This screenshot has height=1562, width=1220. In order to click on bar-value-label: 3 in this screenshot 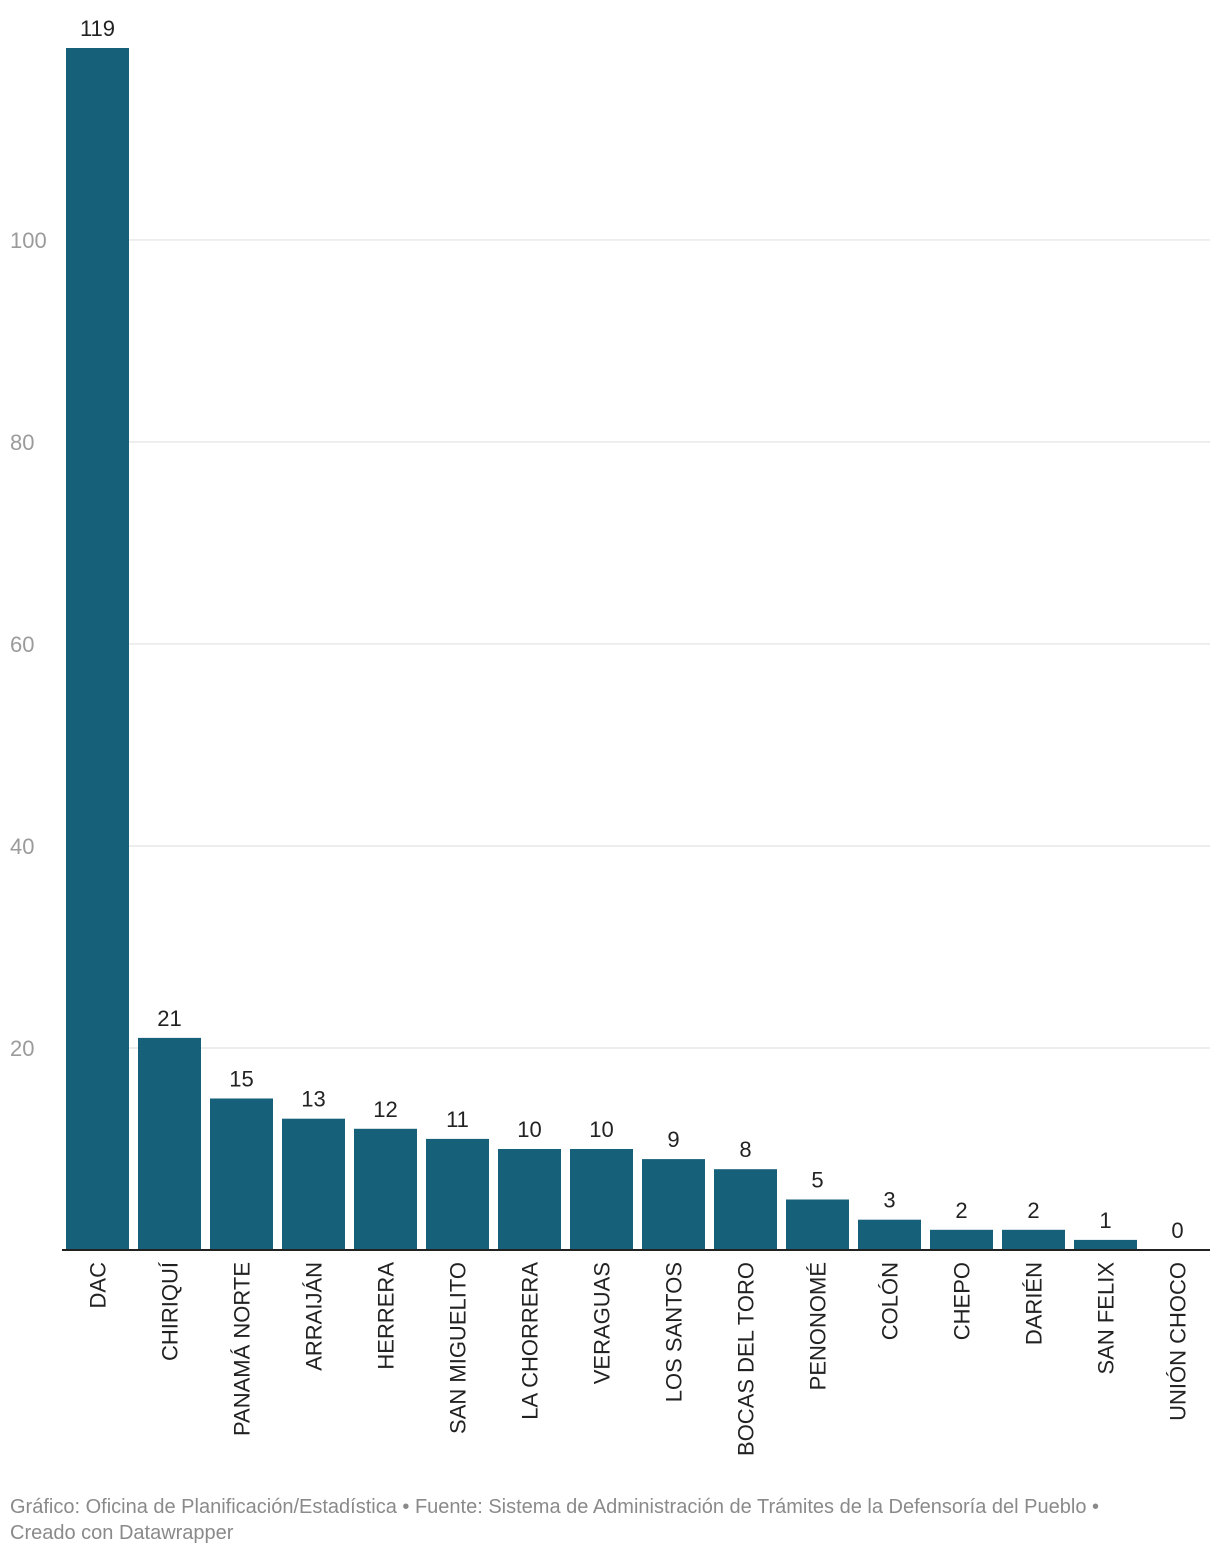, I will do `click(889, 1200)`.